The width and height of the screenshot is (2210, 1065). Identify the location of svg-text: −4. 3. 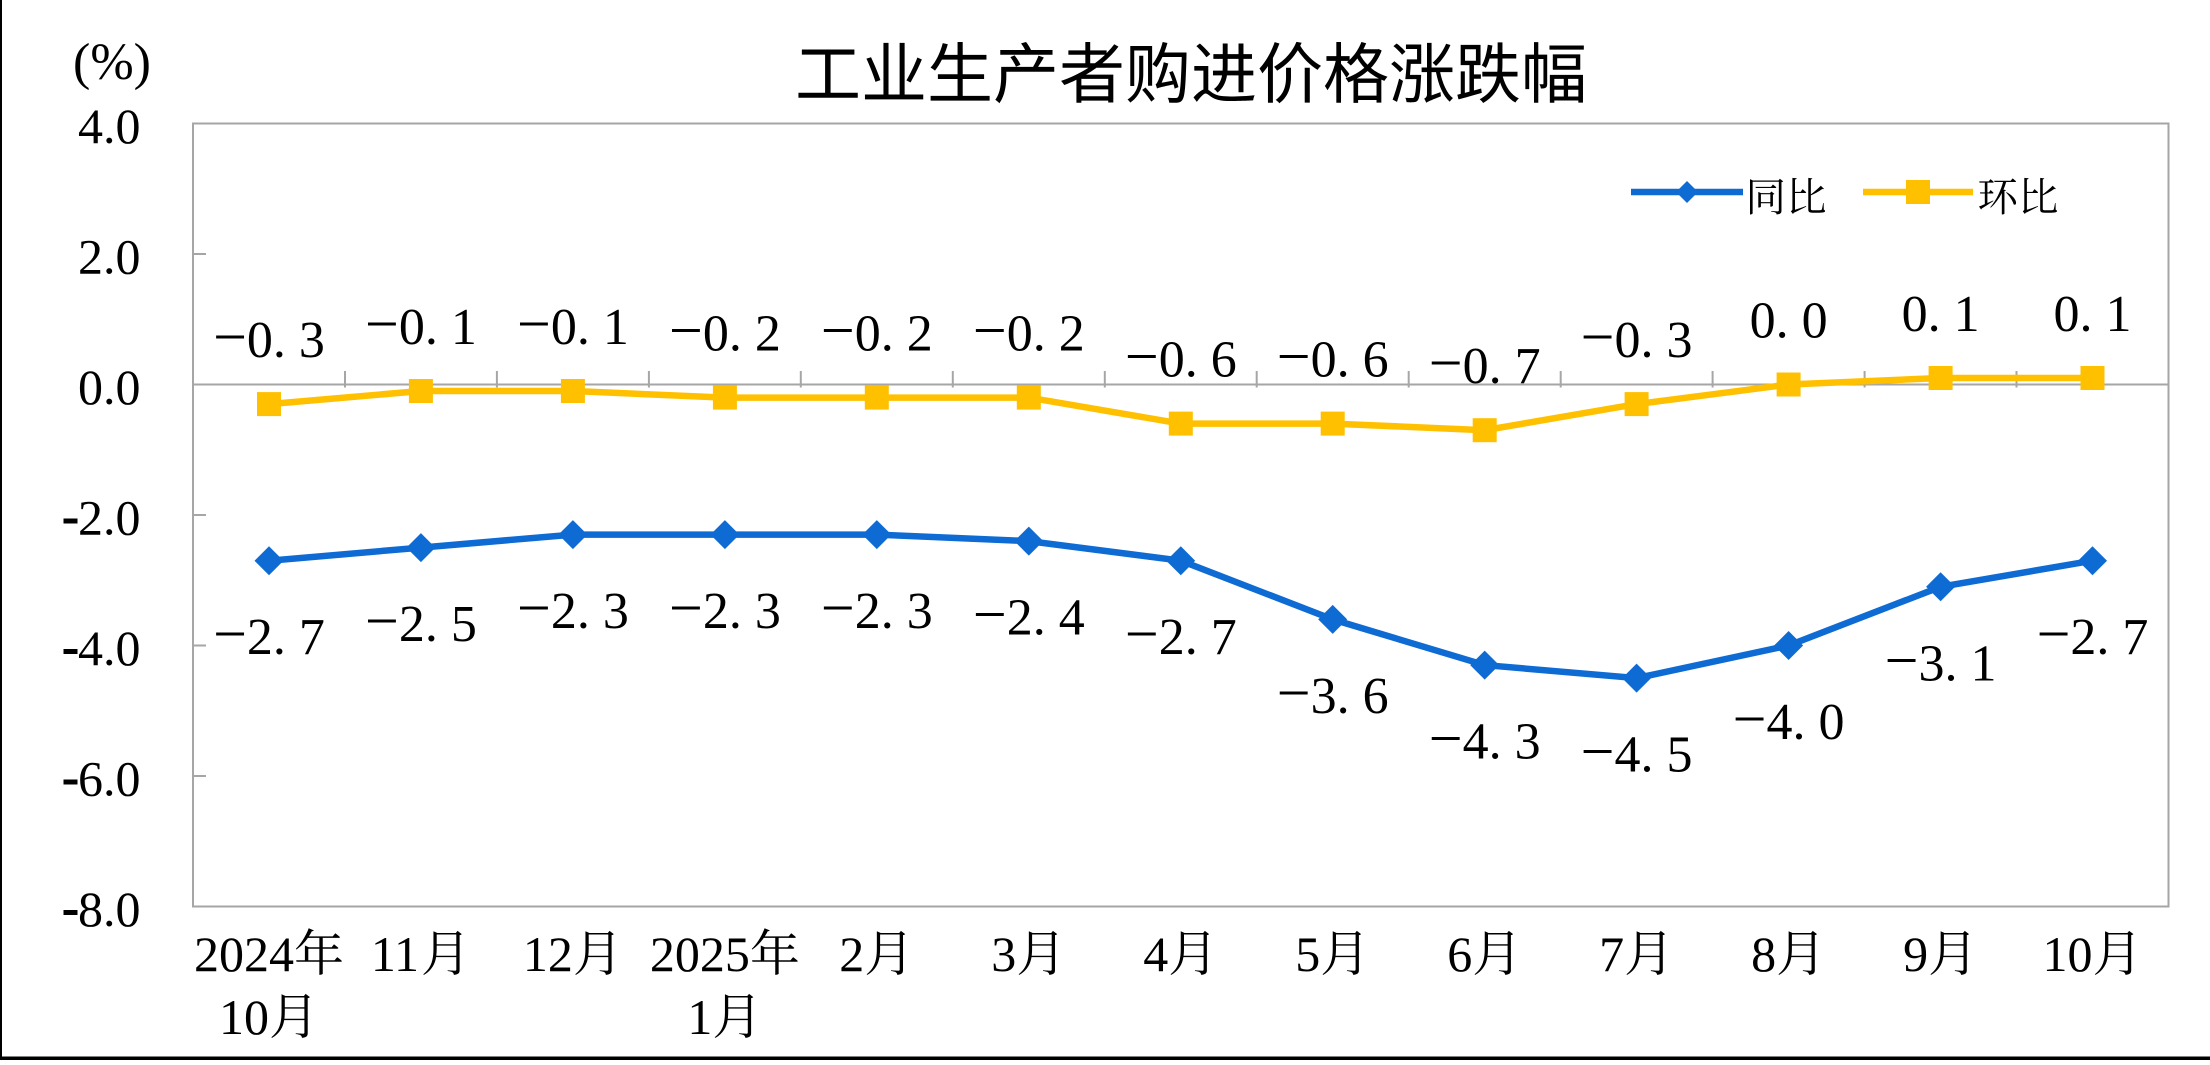
(1485, 739).